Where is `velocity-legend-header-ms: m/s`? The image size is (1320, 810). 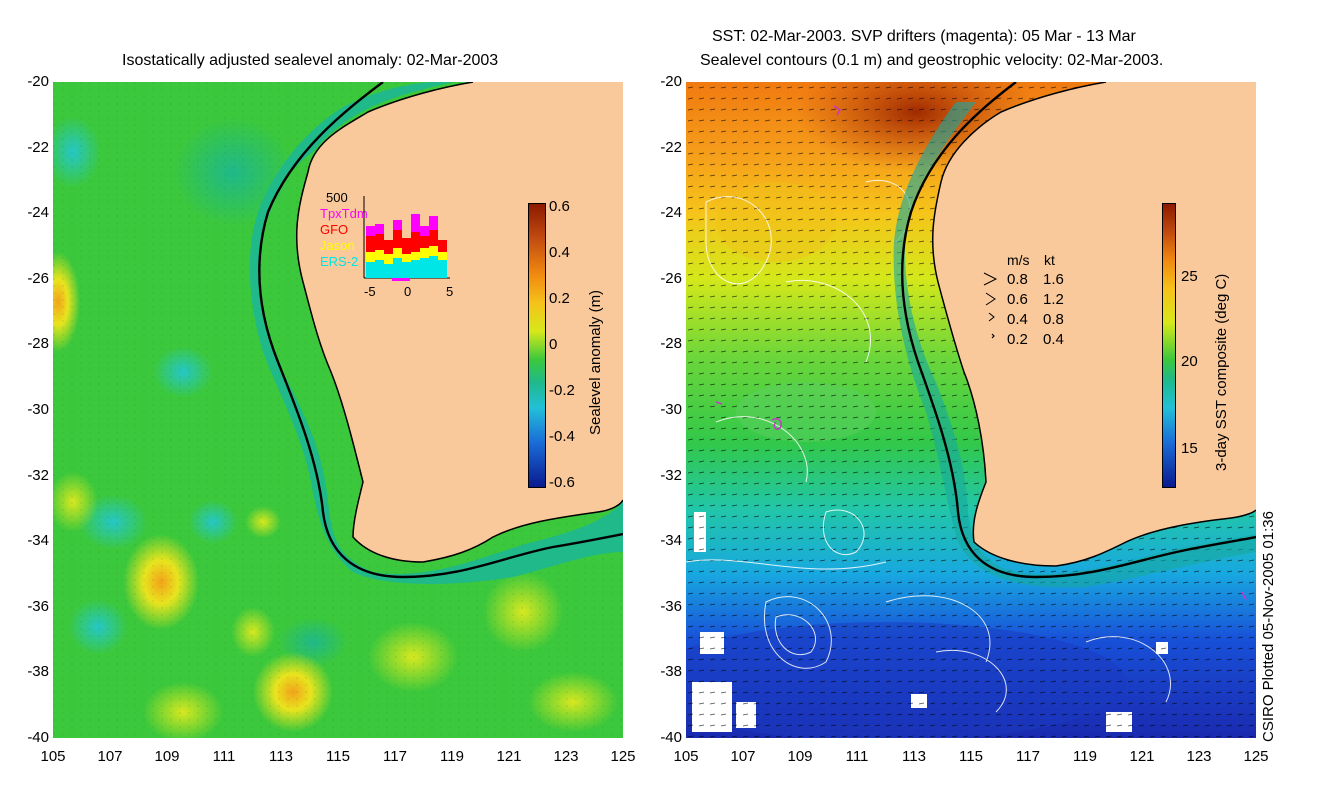
velocity-legend-header-ms: m/s is located at coordinates (1018, 260).